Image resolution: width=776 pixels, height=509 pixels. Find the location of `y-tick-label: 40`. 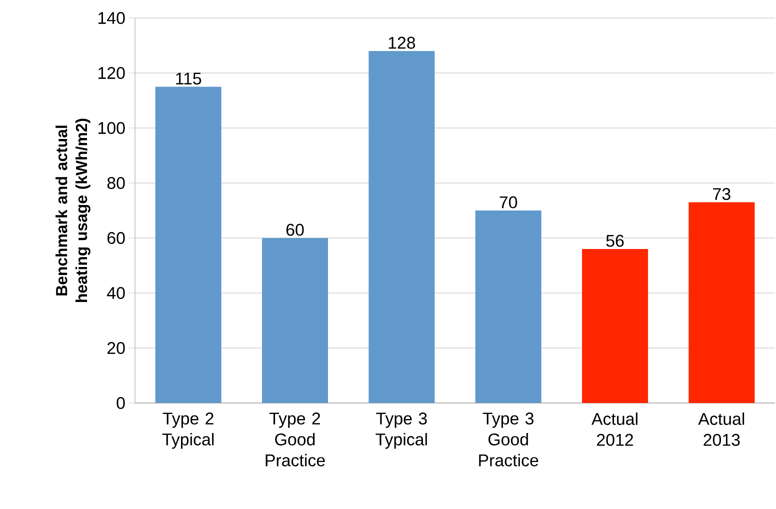

y-tick-label: 40 is located at coordinates (116, 293).